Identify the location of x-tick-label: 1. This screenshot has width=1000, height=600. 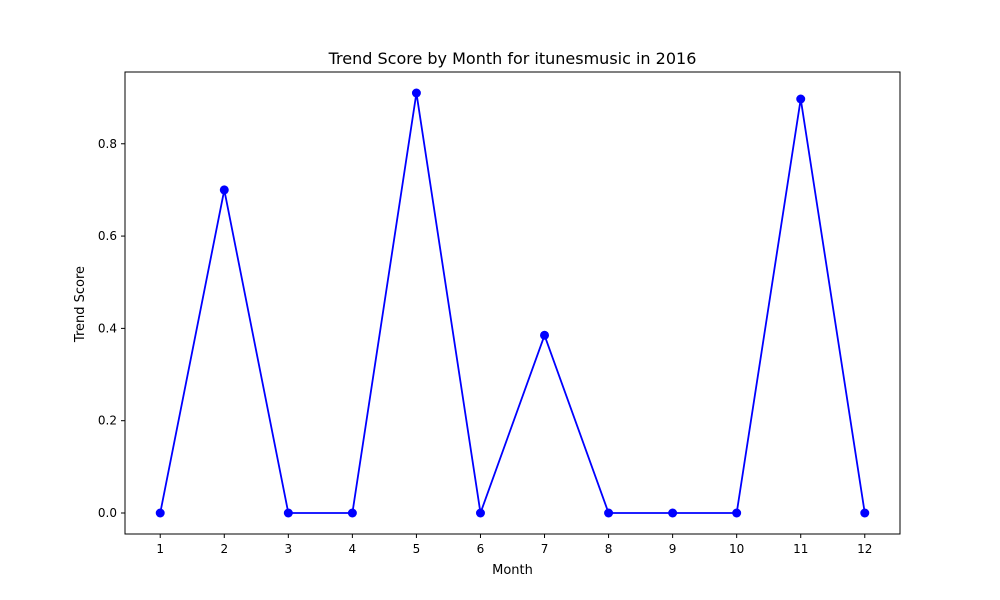
(160, 549).